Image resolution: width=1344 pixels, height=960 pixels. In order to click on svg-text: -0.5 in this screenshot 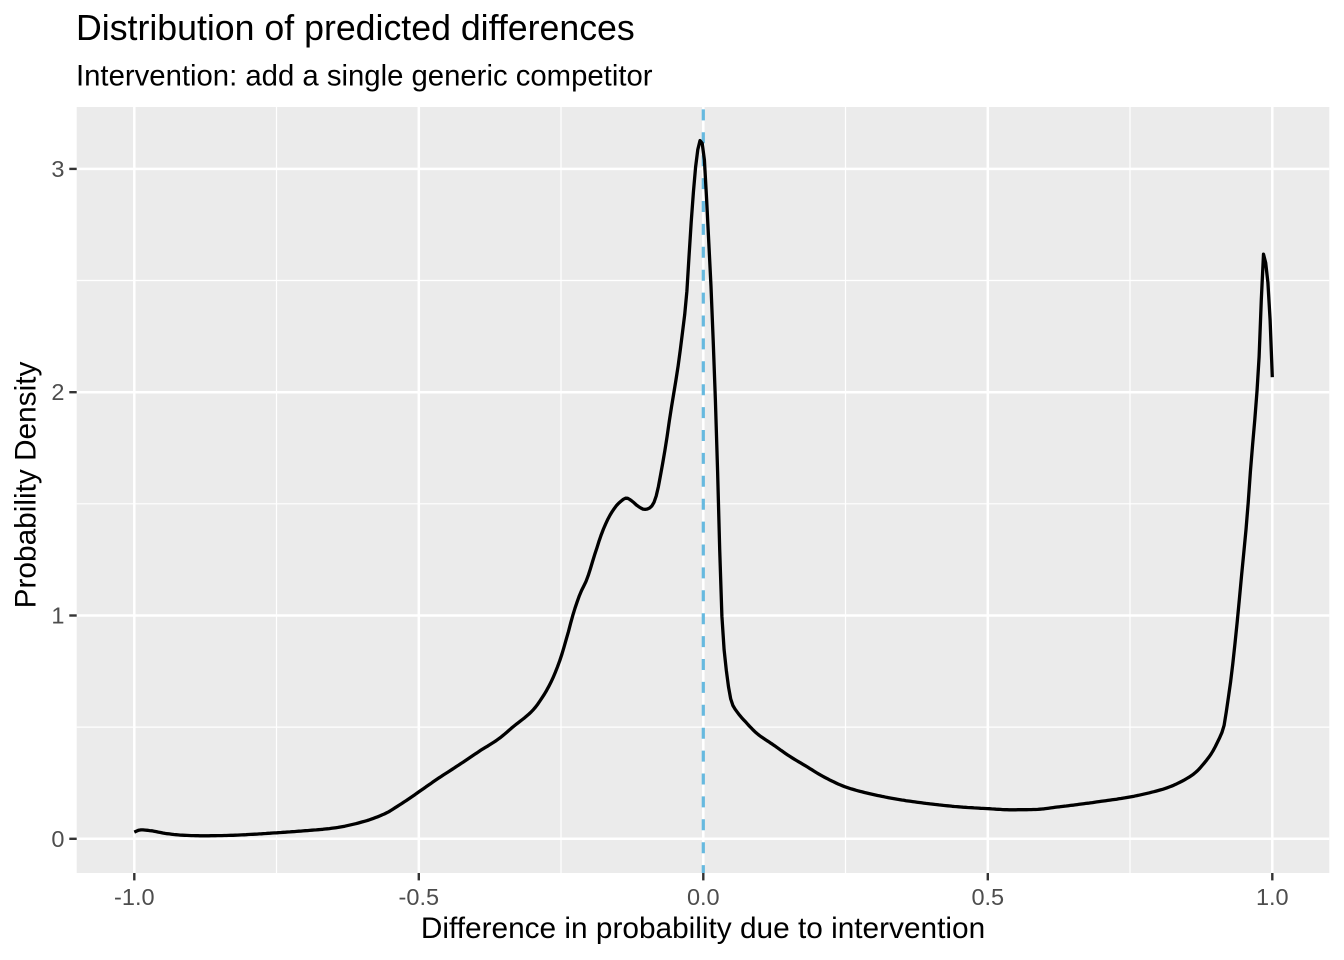, I will do `click(419, 897)`.